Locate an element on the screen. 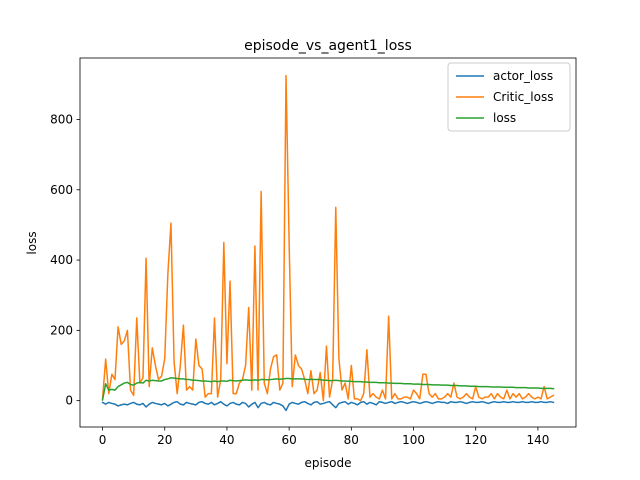 Image resolution: width=640 pixels, height=480 pixels. x-tick-label: 0 is located at coordinates (103, 440).